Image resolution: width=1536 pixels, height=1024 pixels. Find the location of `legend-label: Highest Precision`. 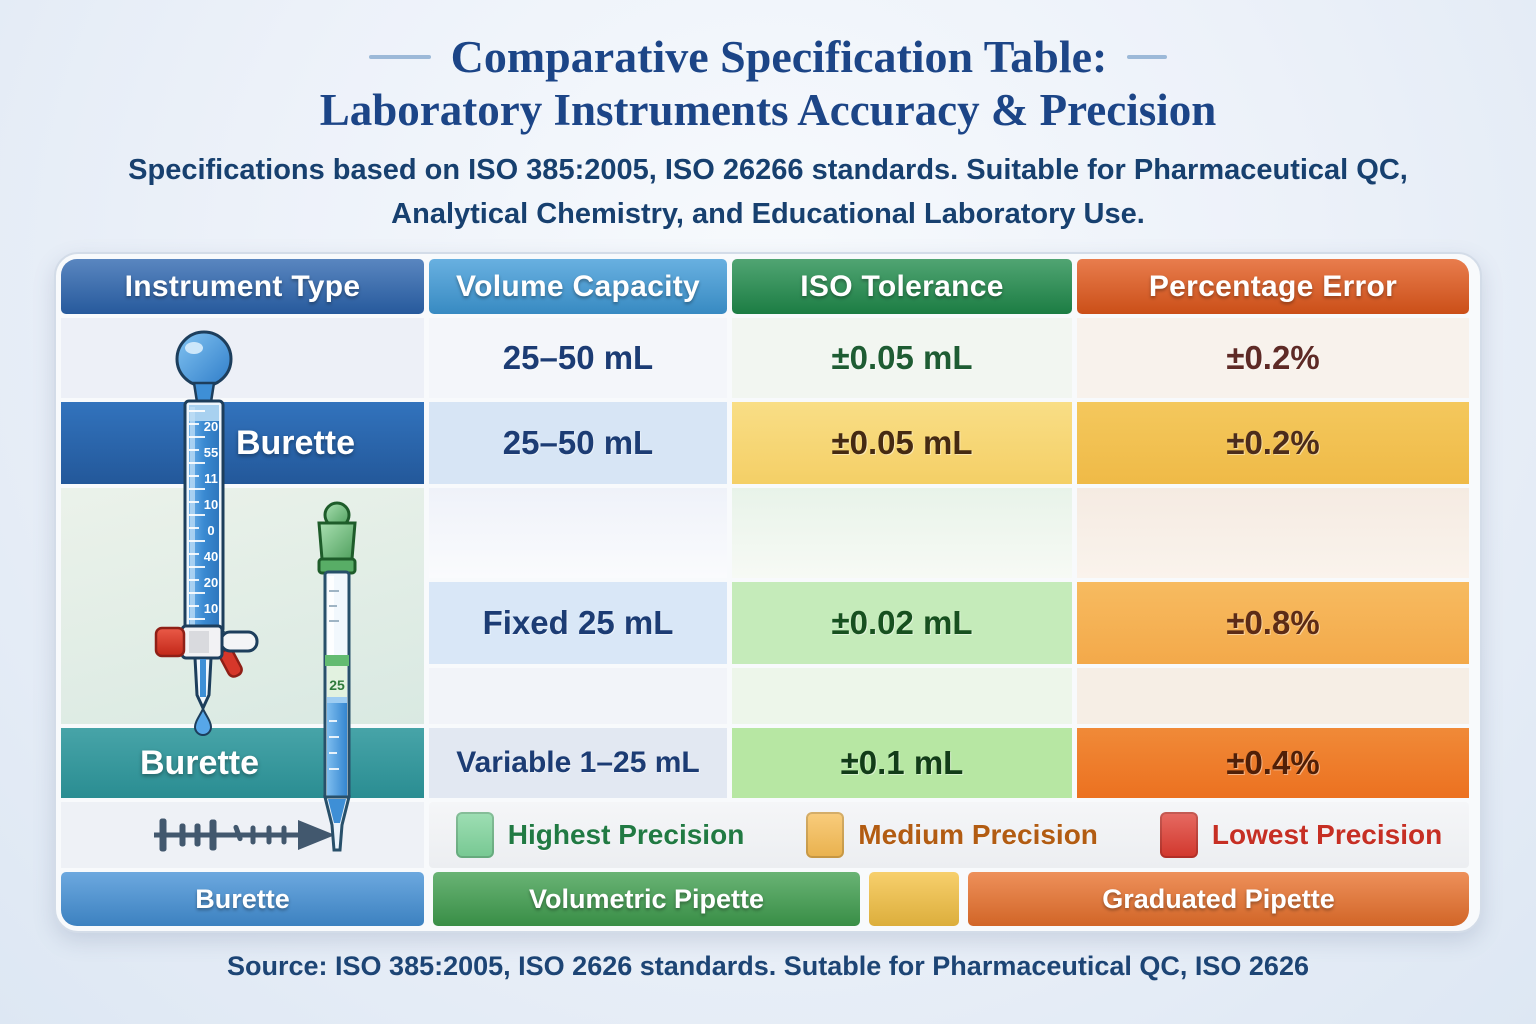

legend-label: Highest Precision is located at coordinates (626, 835).